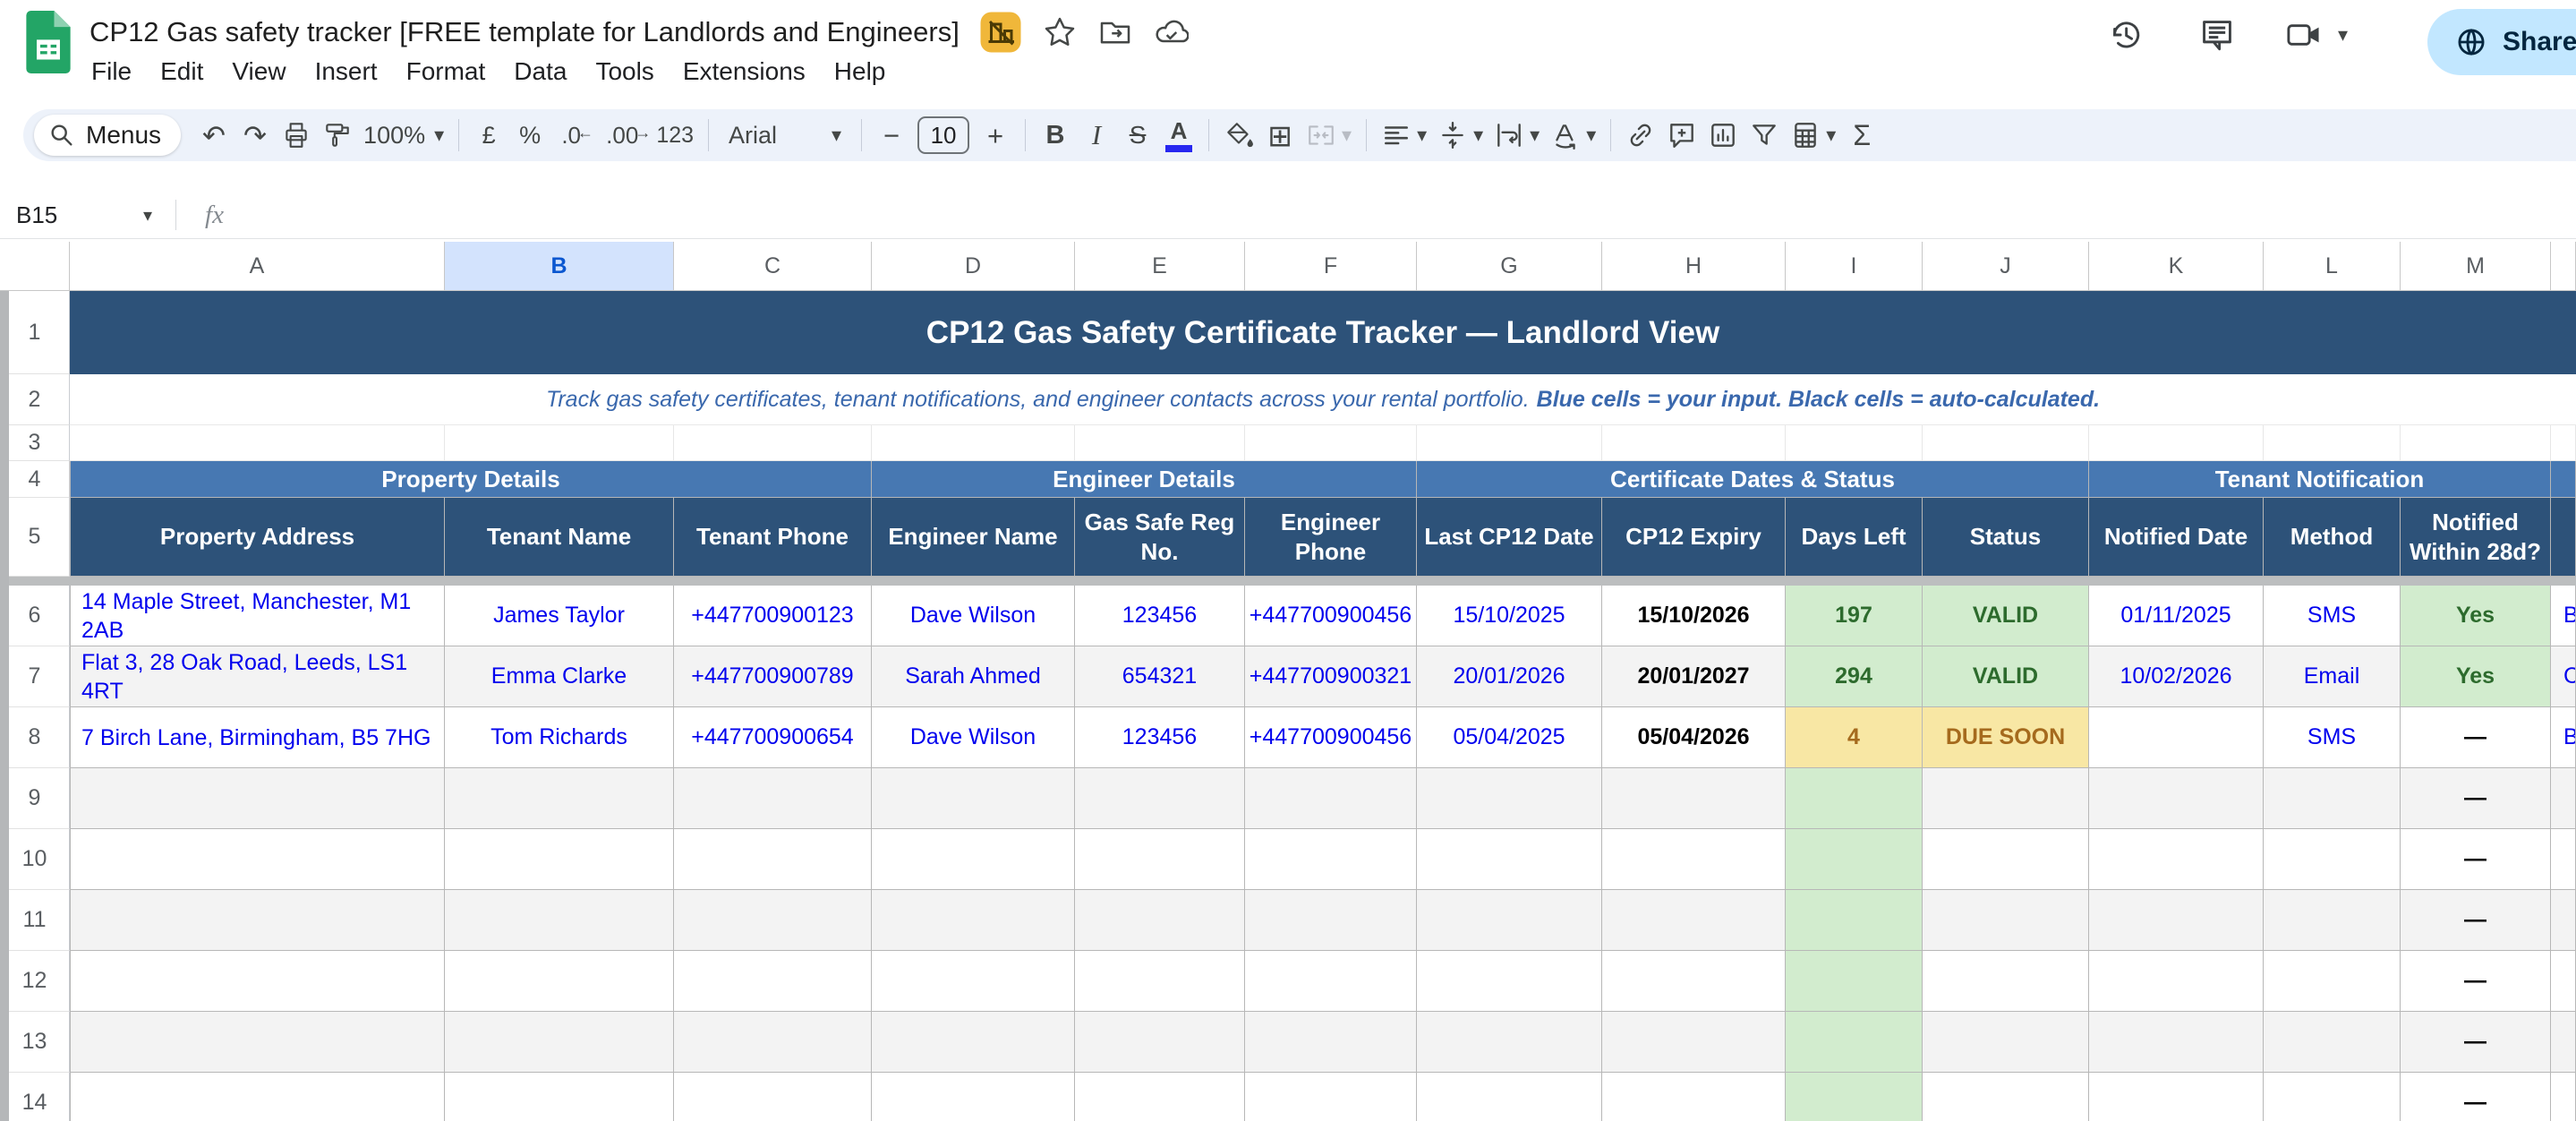  I want to click on field-header: Tenant Phone, so click(773, 537).